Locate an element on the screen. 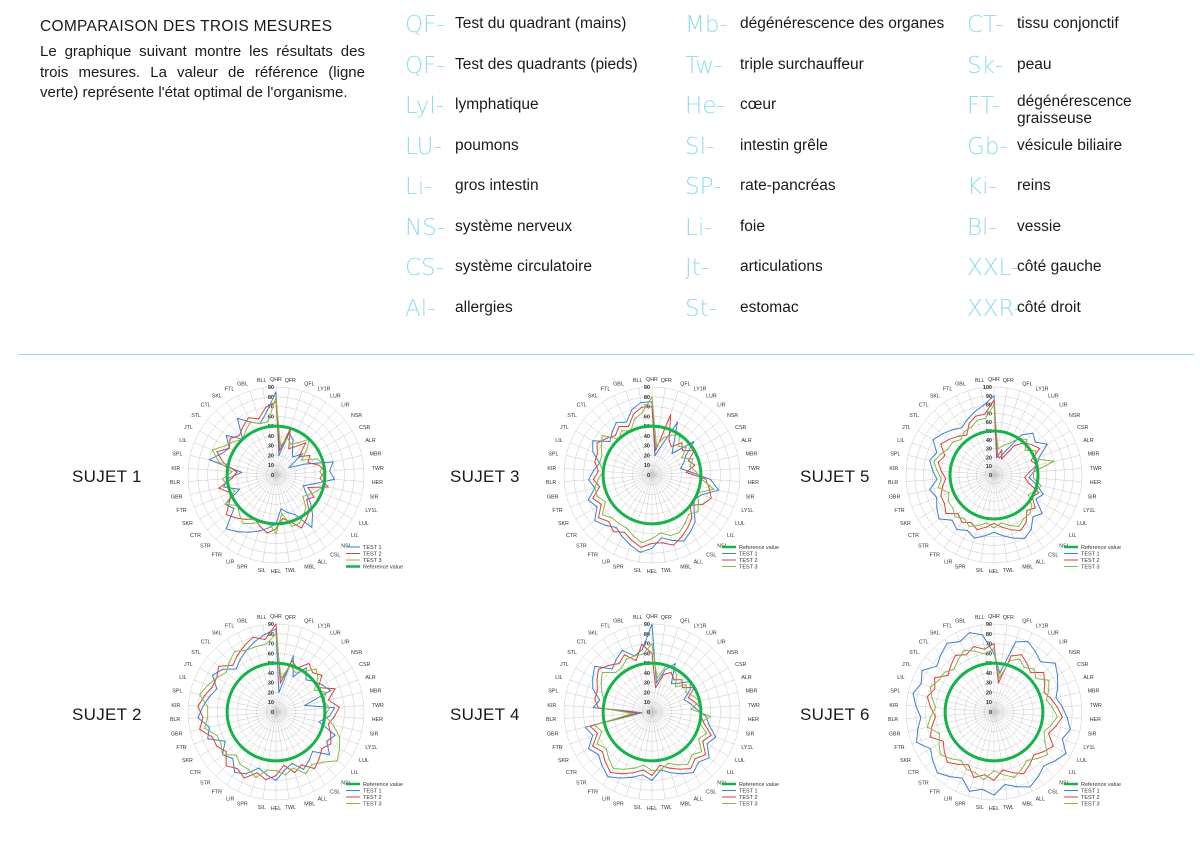 The width and height of the screenshot is (1200, 859). glossary-abbr: Bl- is located at coordinates (982, 227).